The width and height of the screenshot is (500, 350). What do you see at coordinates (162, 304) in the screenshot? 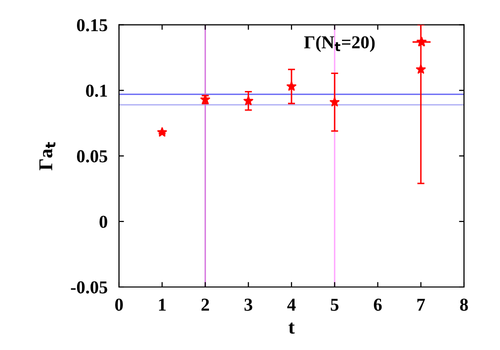
I see `x-tick-label: 1` at bounding box center [162, 304].